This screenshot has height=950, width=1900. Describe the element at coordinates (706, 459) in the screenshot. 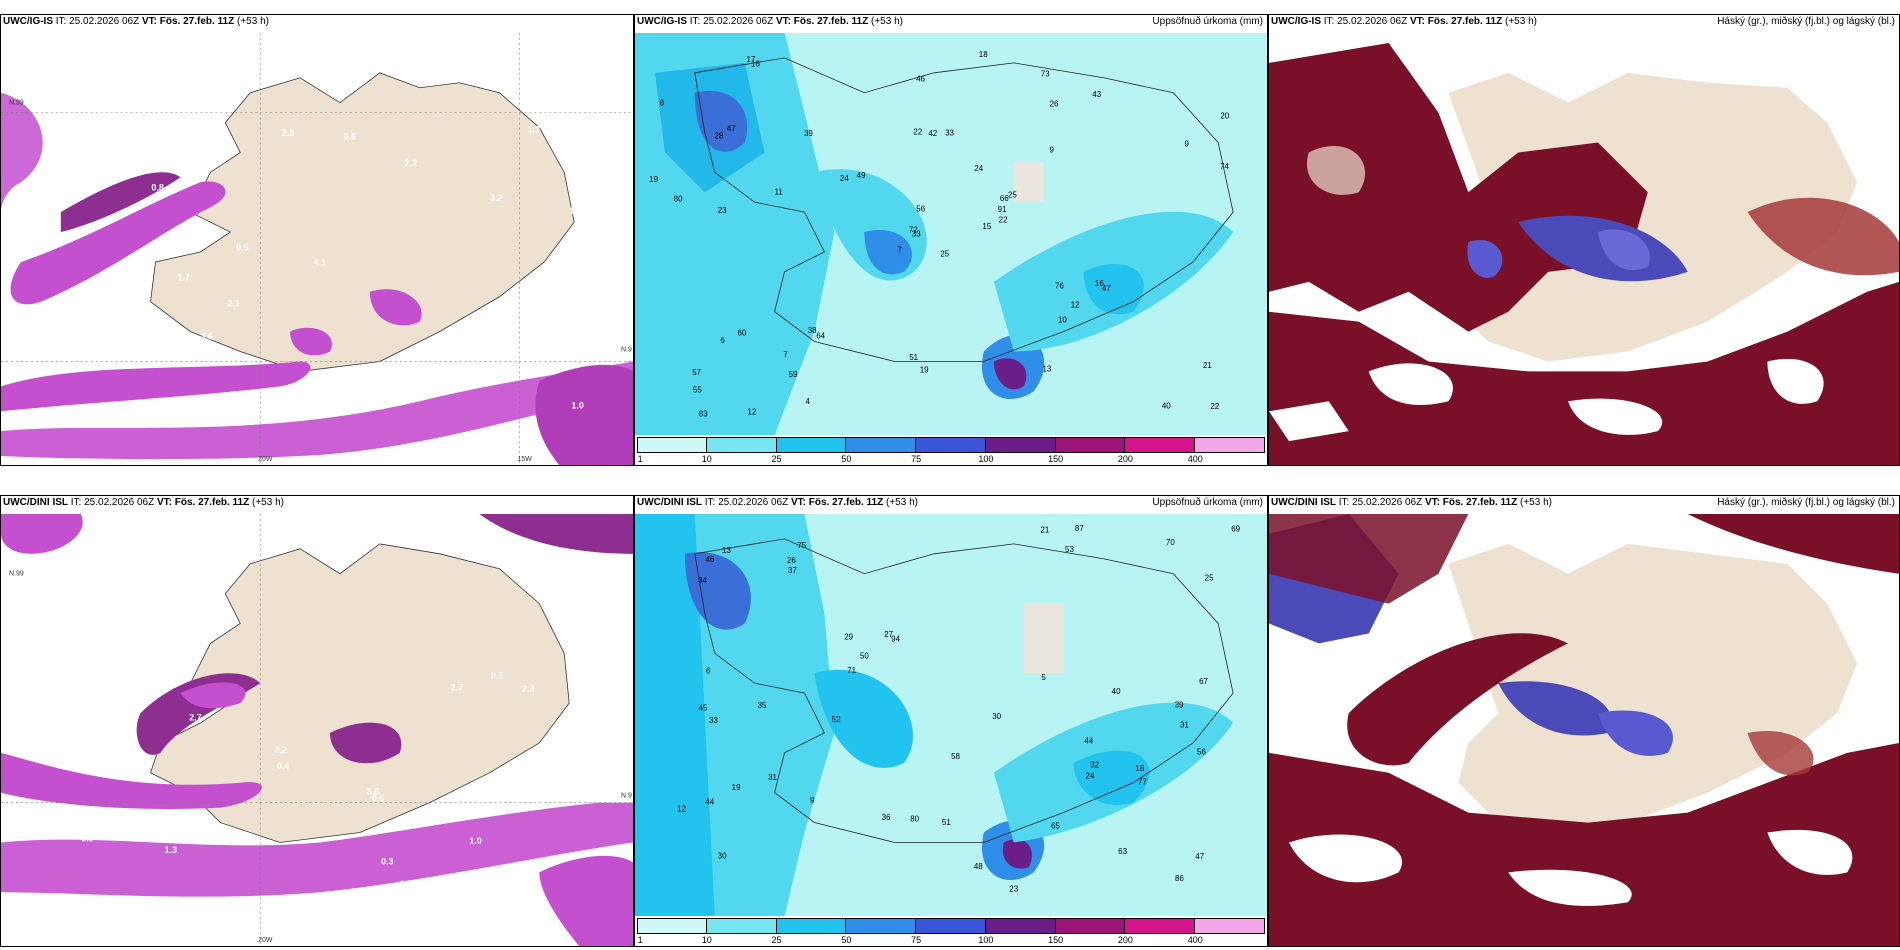

I see `colorbar-tick-label: 10` at that location.